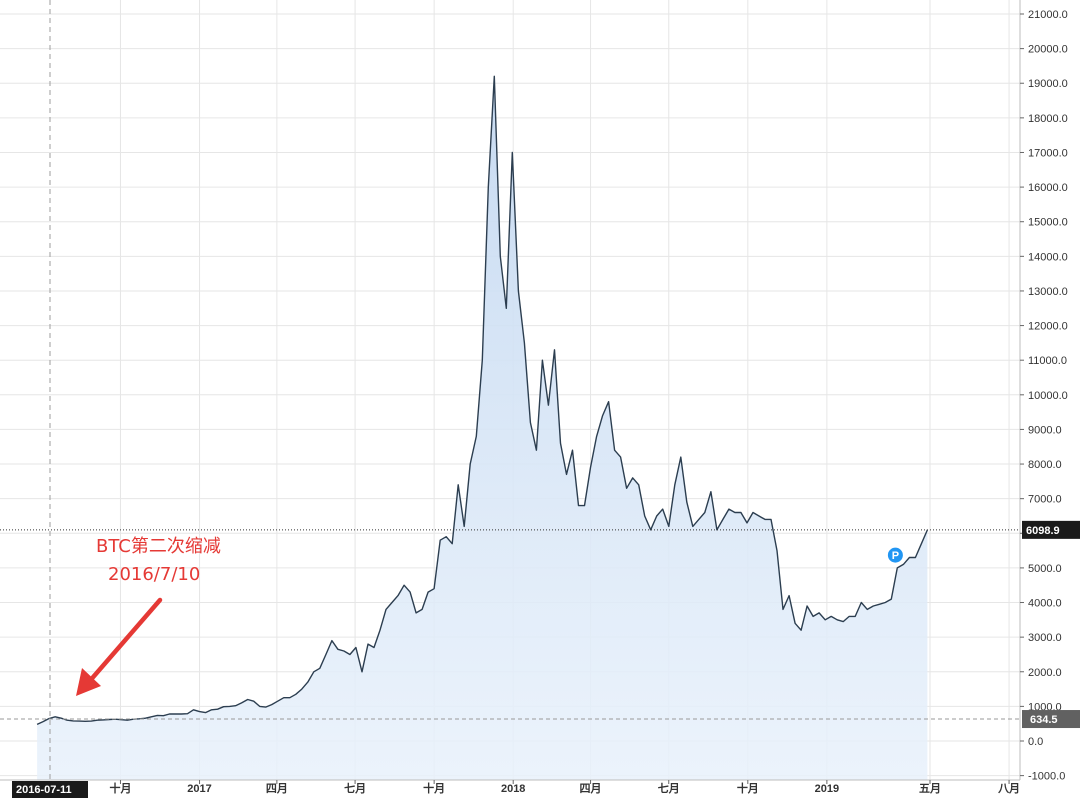  I want to click on y-tick-label: 2000.0, so click(1045, 673).